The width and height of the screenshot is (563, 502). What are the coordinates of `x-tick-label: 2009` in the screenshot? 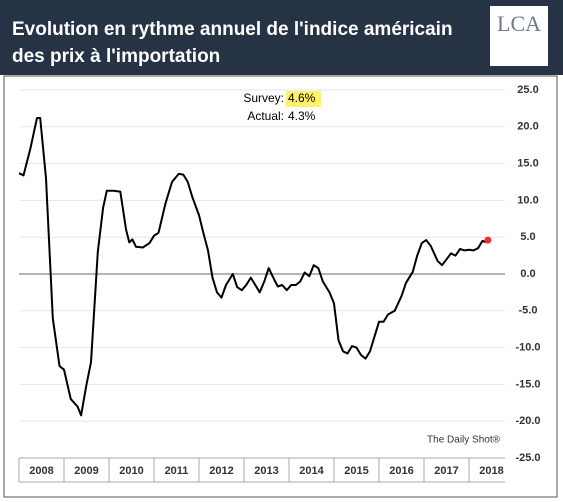 It's located at (86, 471).